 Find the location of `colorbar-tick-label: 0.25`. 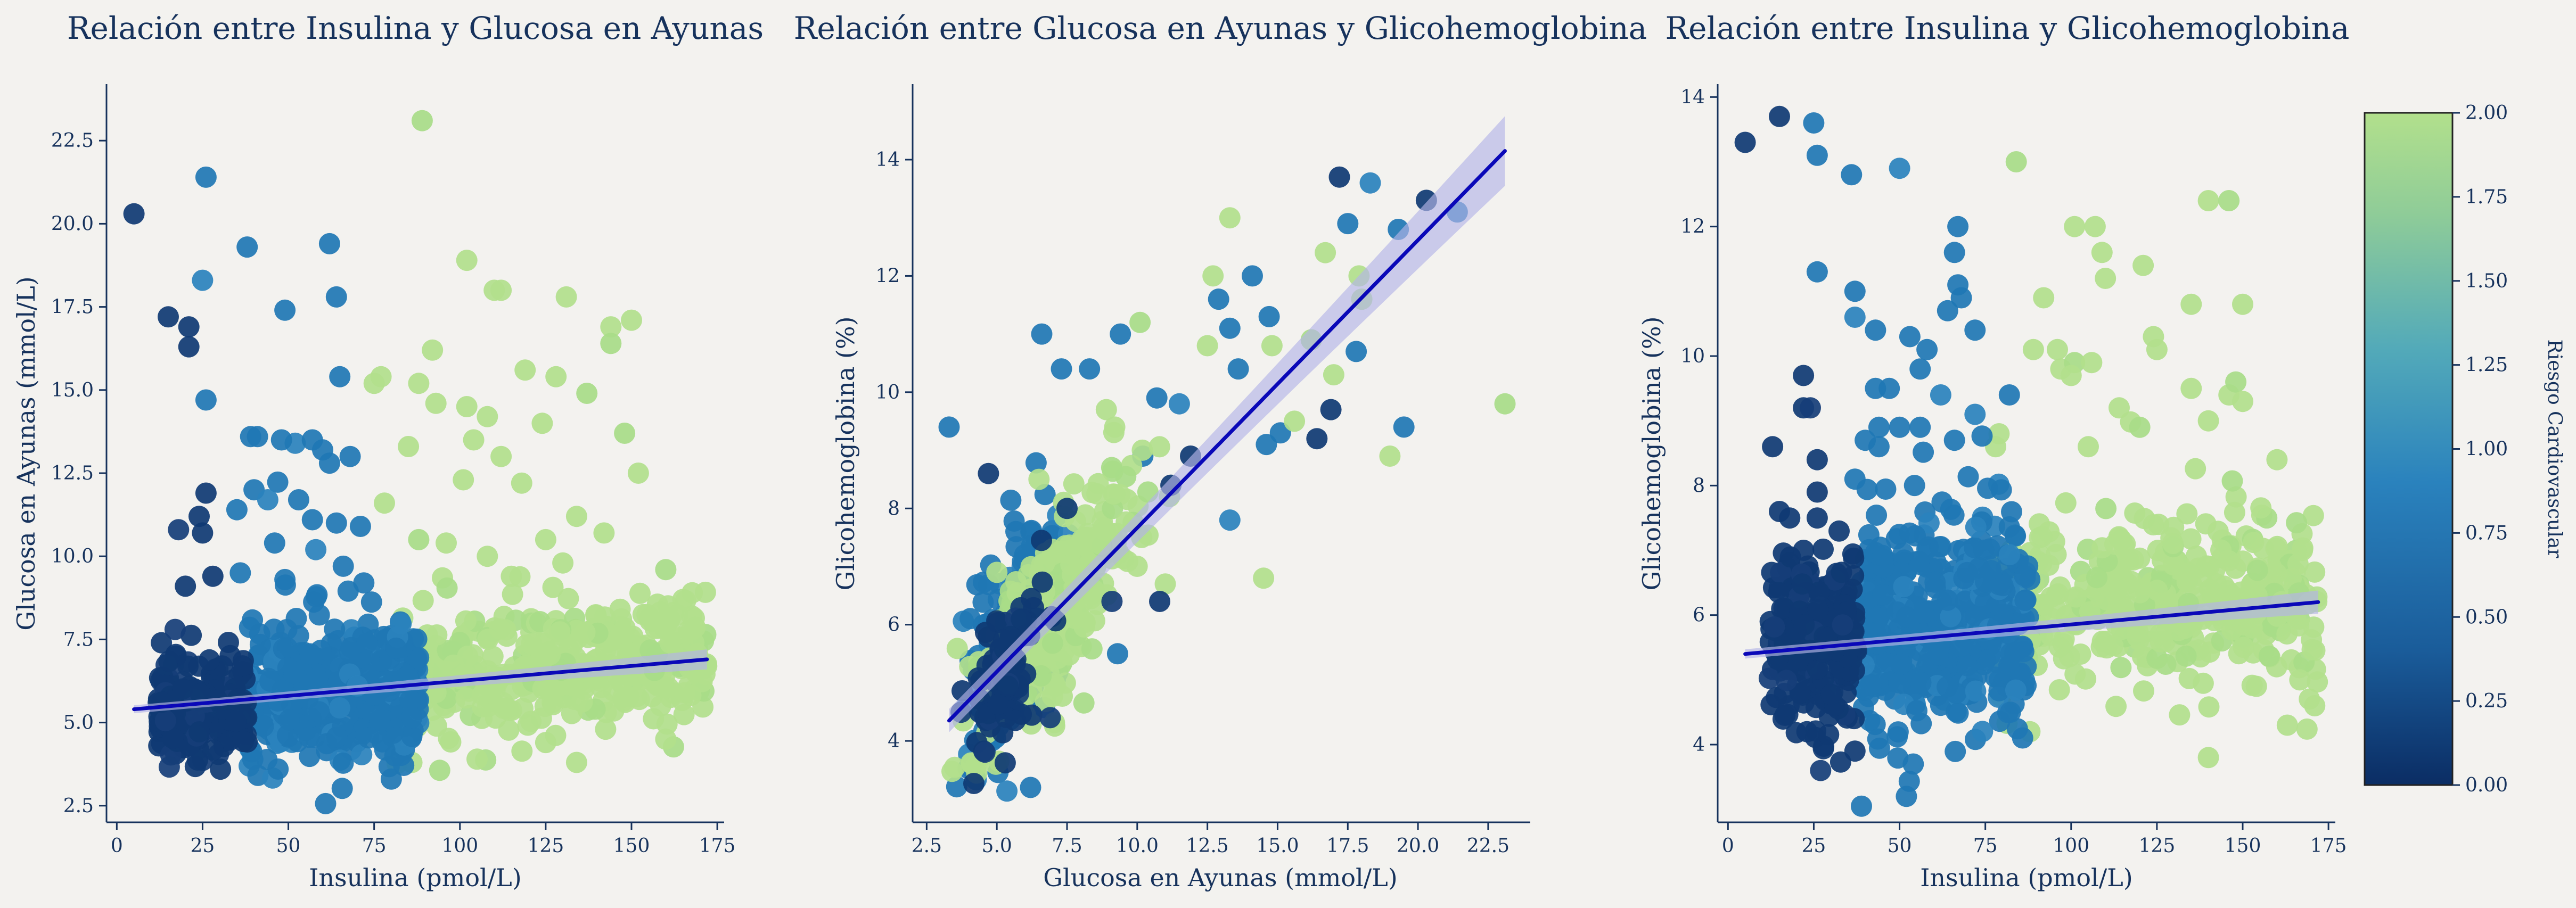

colorbar-tick-label: 0.25 is located at coordinates (2486, 701).